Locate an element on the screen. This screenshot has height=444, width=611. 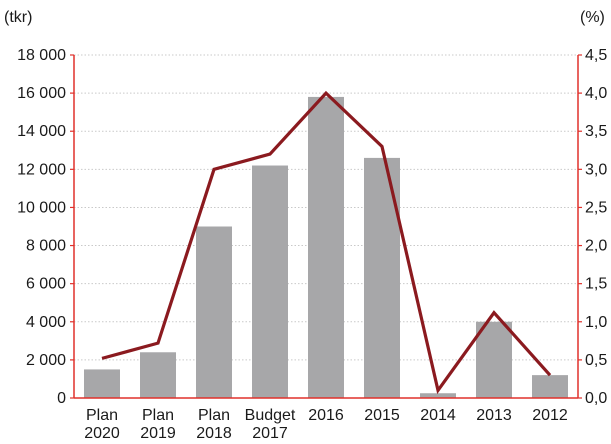
x-tick-label: 2018 is located at coordinates (214, 433).